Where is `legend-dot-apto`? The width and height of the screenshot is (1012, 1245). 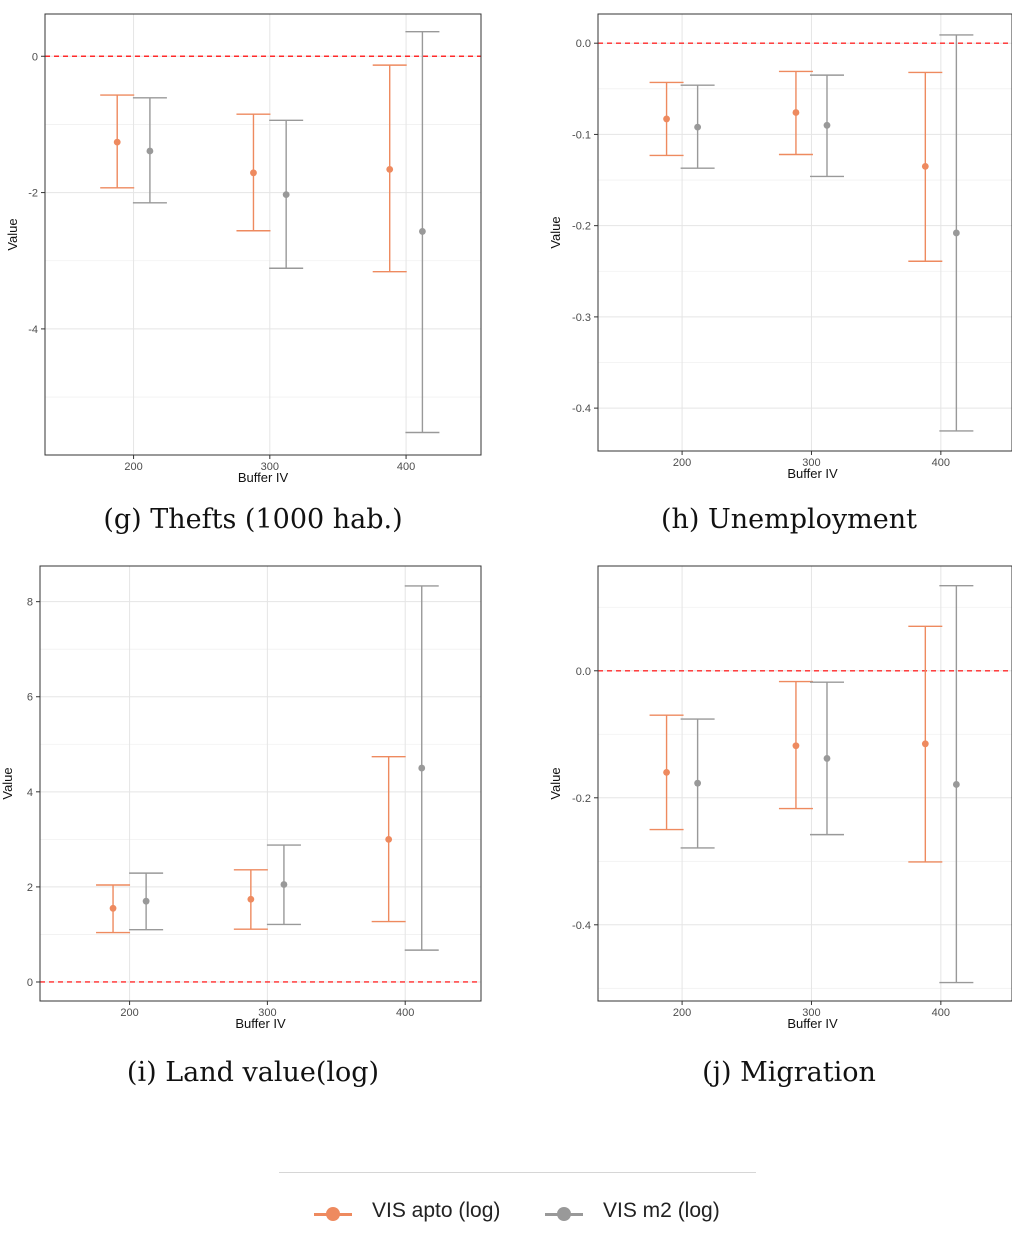 legend-dot-apto is located at coordinates (333, 1214).